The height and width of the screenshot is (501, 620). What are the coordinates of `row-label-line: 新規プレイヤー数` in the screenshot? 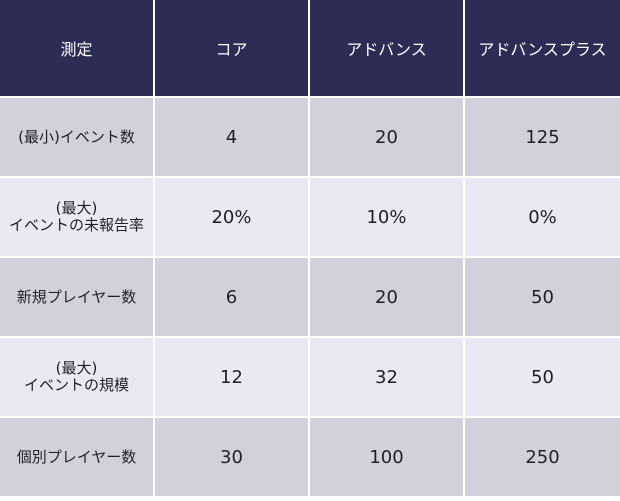 It's located at (76, 296).